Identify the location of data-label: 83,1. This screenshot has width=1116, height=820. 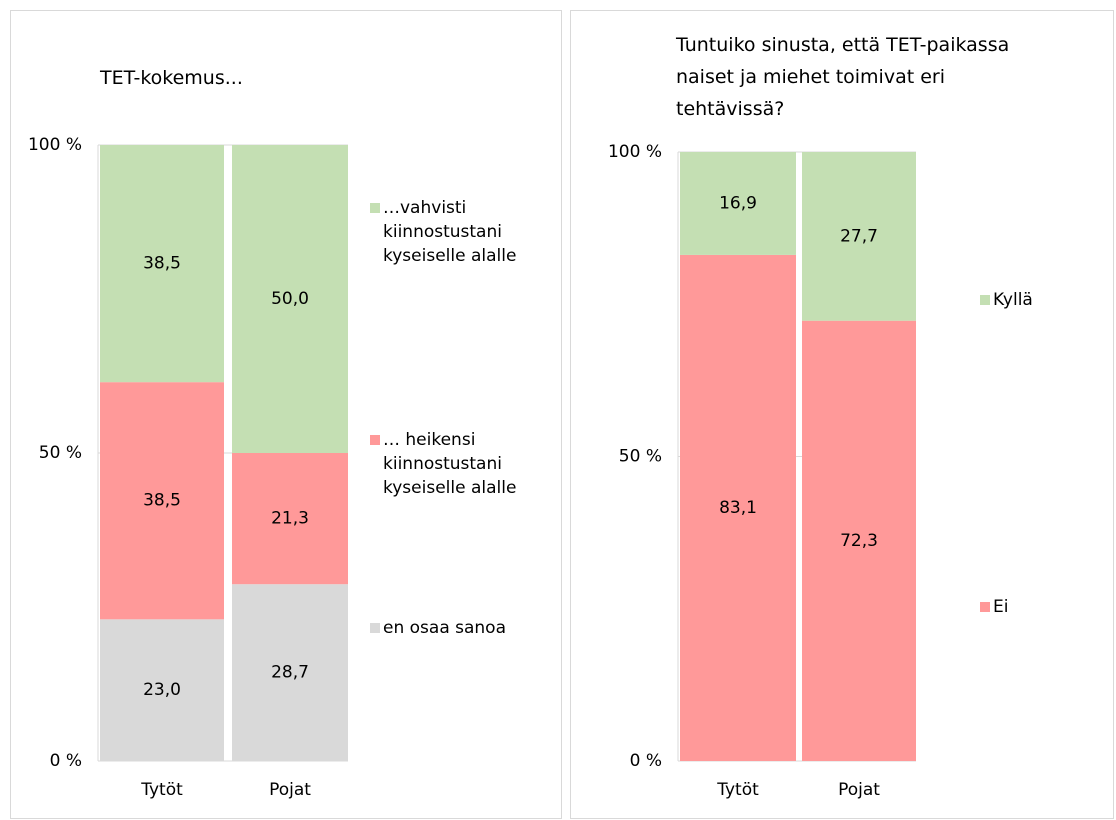
(738, 508).